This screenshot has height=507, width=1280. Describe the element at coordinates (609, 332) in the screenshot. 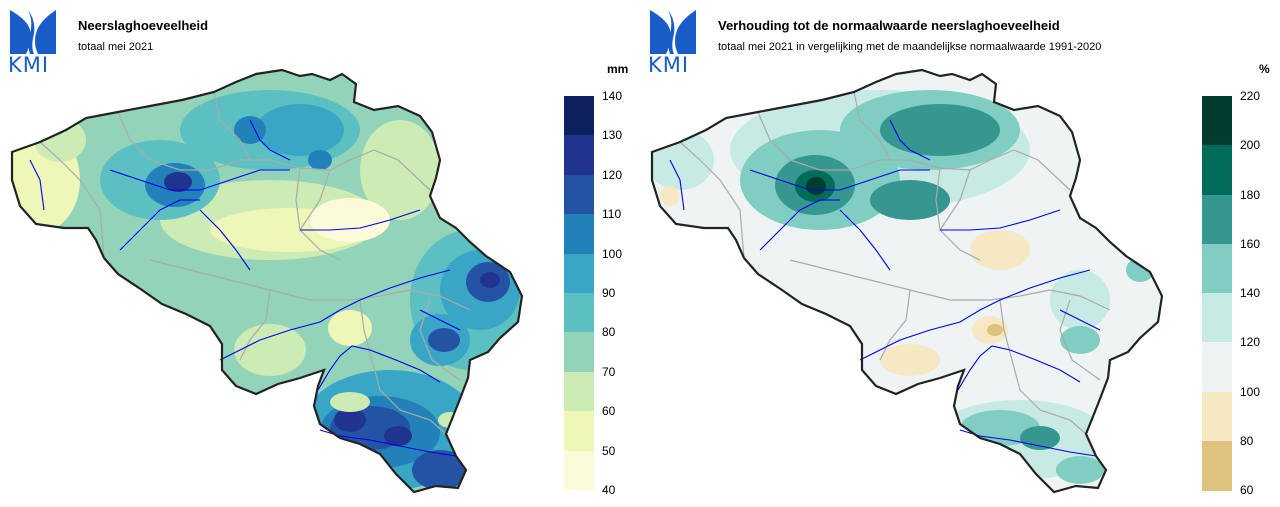

I see `precipitation-legend-tick-label: 80` at that location.